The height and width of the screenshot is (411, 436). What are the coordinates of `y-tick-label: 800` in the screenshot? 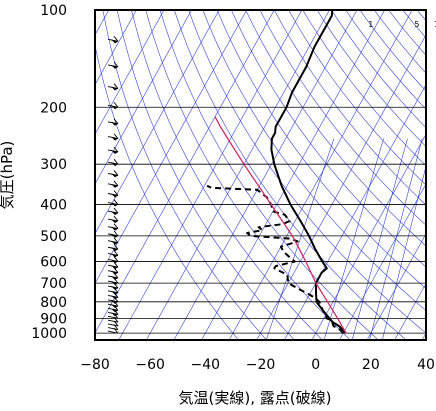 It's located at (53, 303).